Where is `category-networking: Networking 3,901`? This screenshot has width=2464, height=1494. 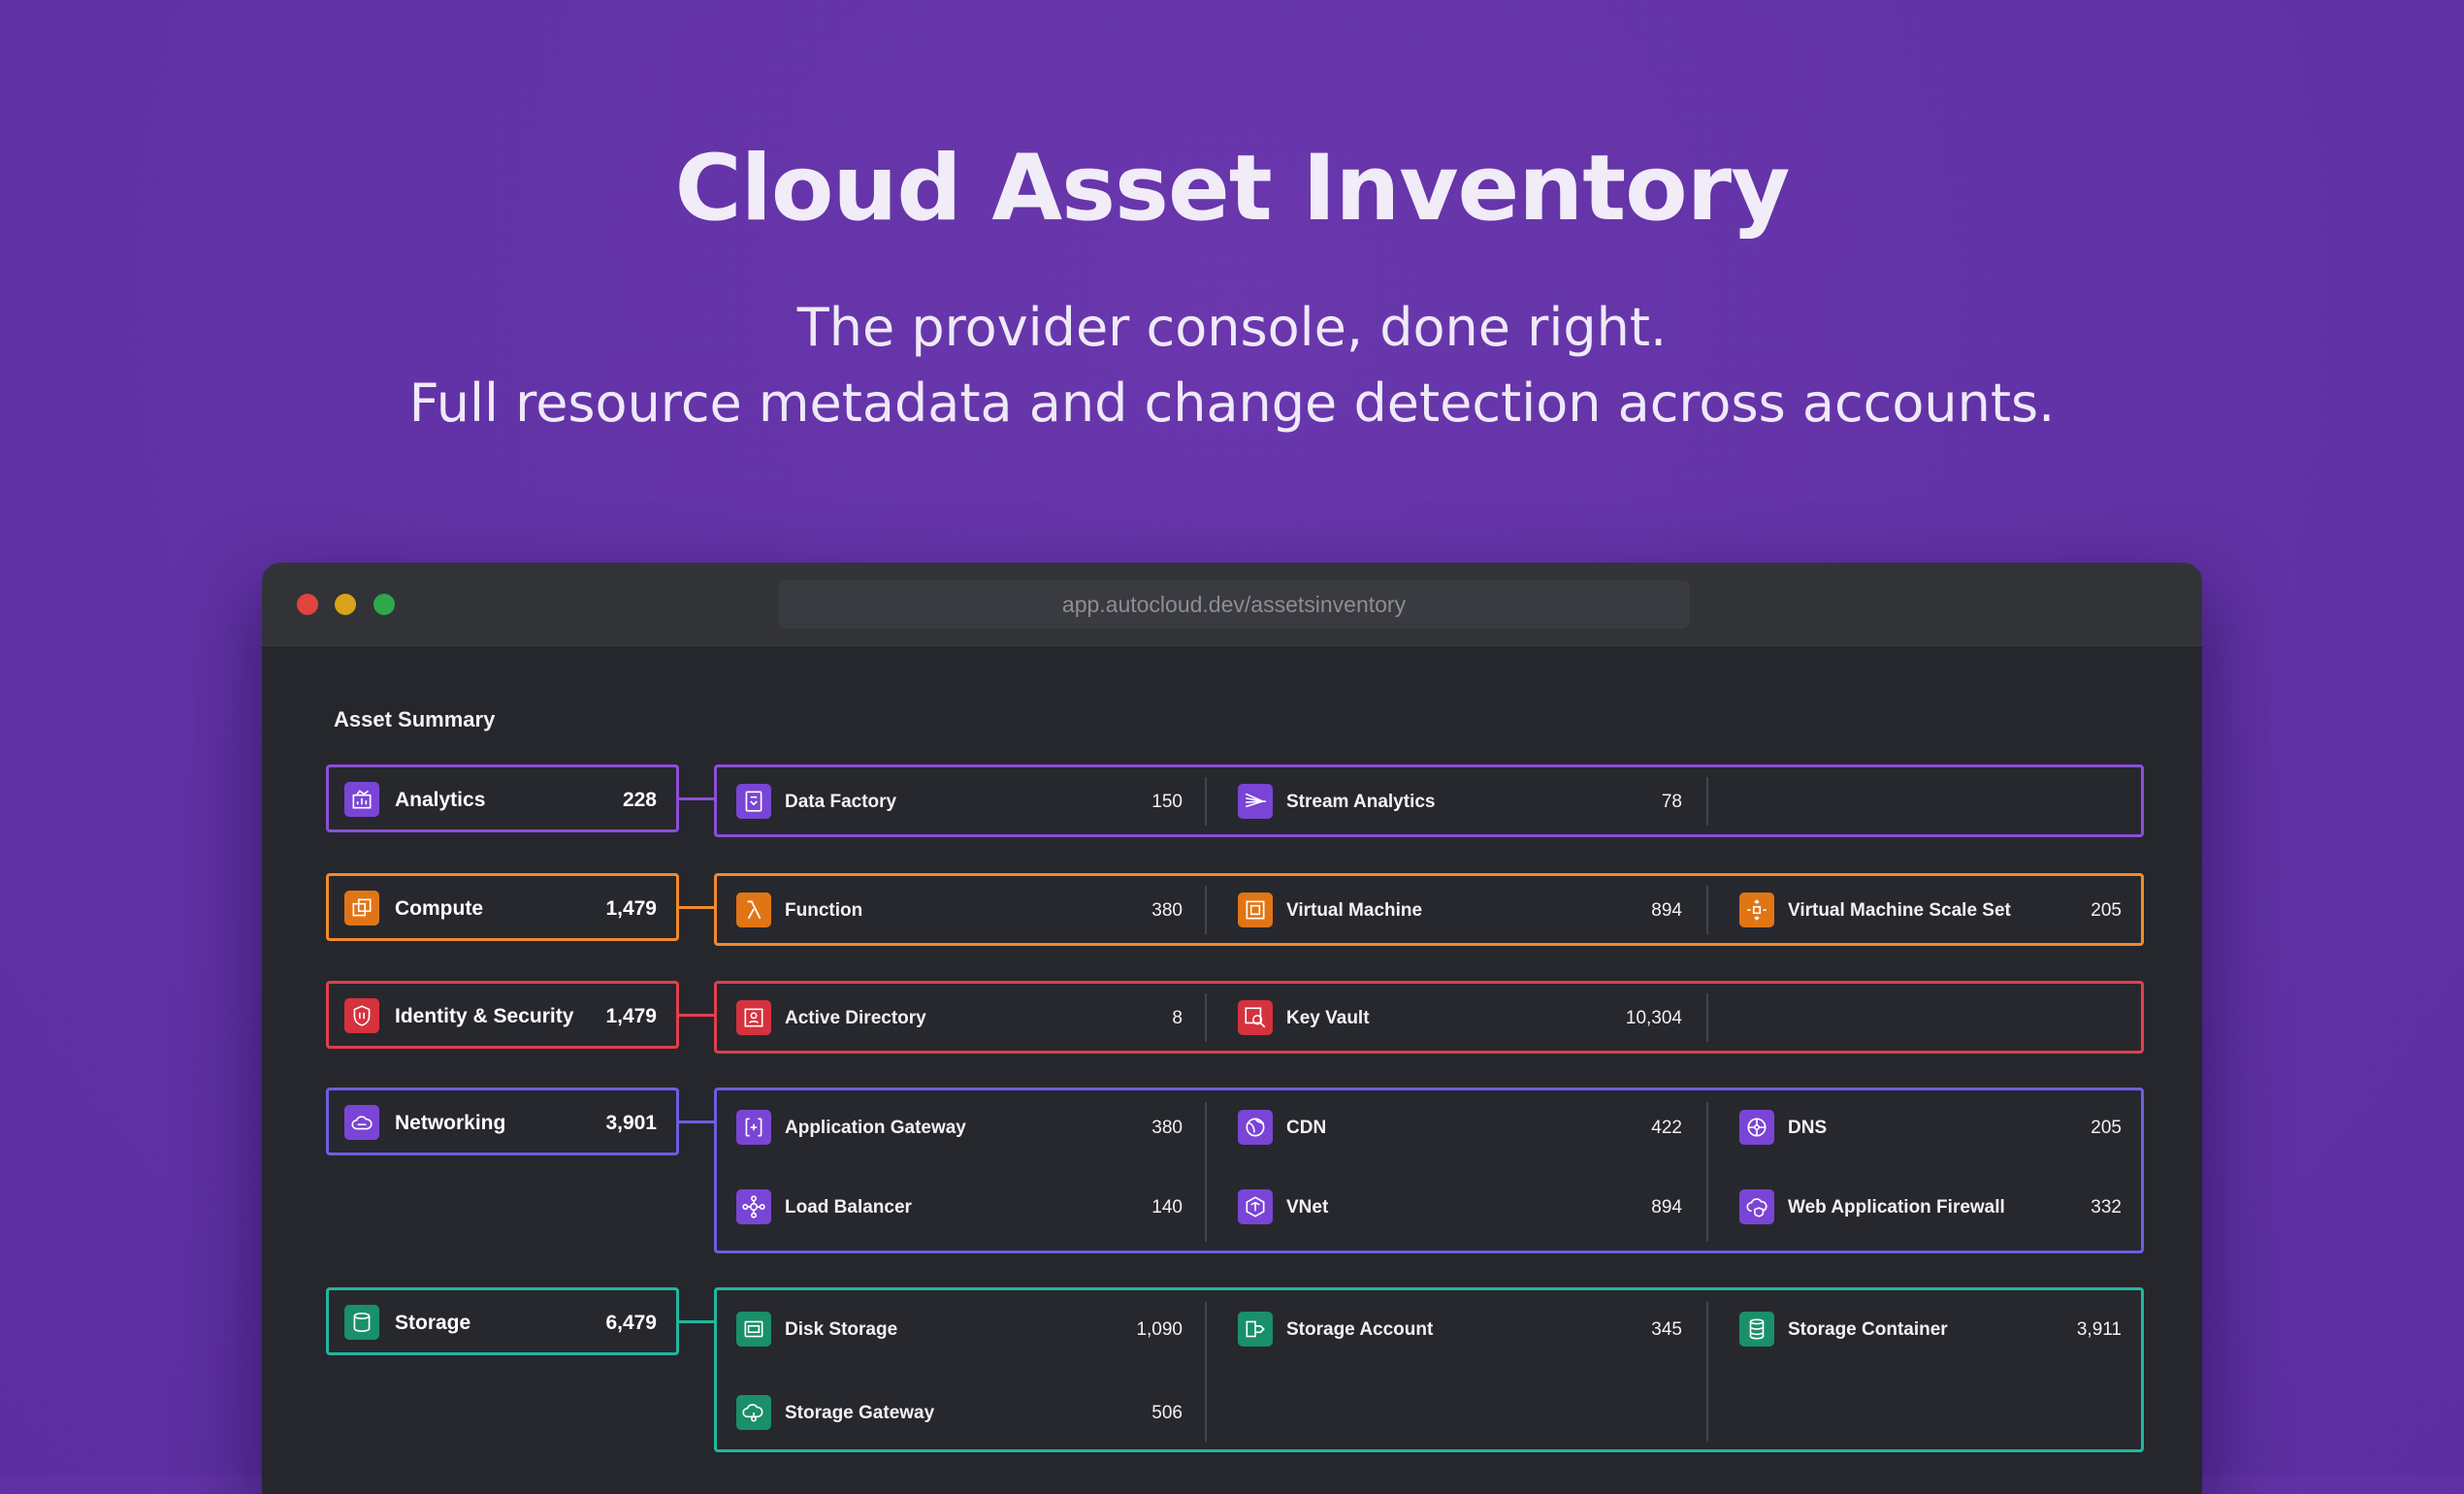
category-networking: Networking 3,901 is located at coordinates (503, 1121).